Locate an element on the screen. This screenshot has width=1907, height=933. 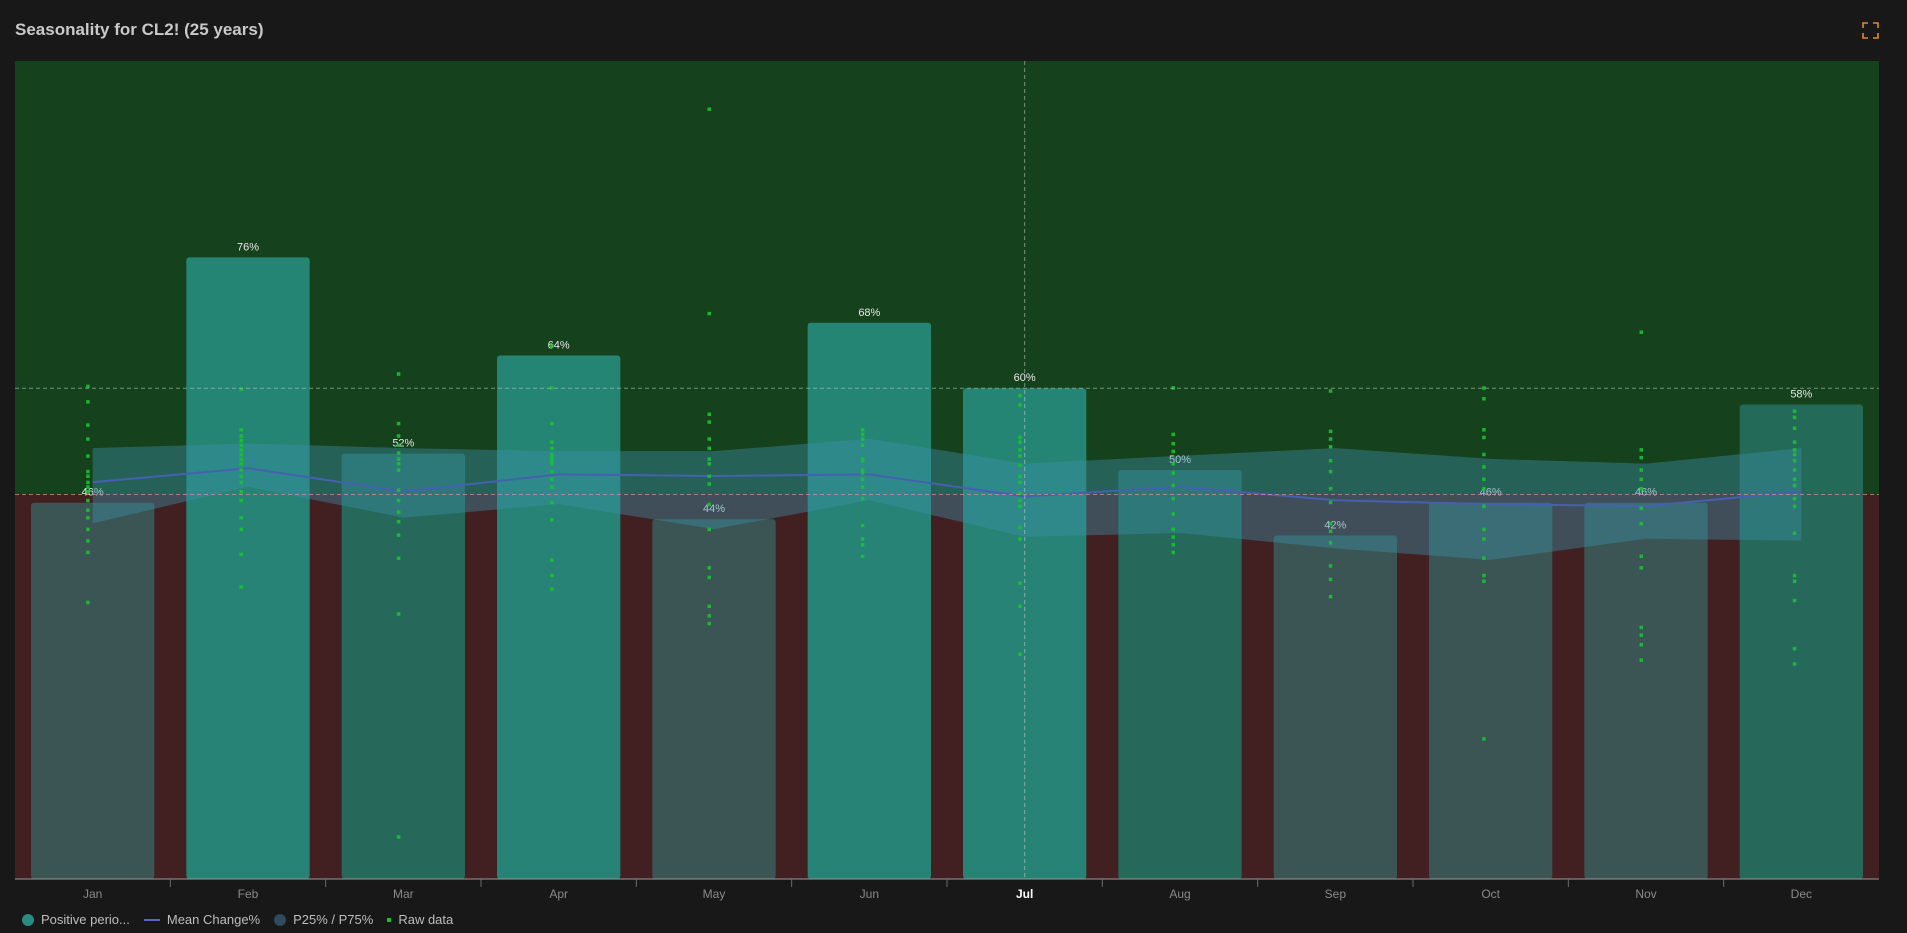
legend-swatch-positive is located at coordinates (28, 919).